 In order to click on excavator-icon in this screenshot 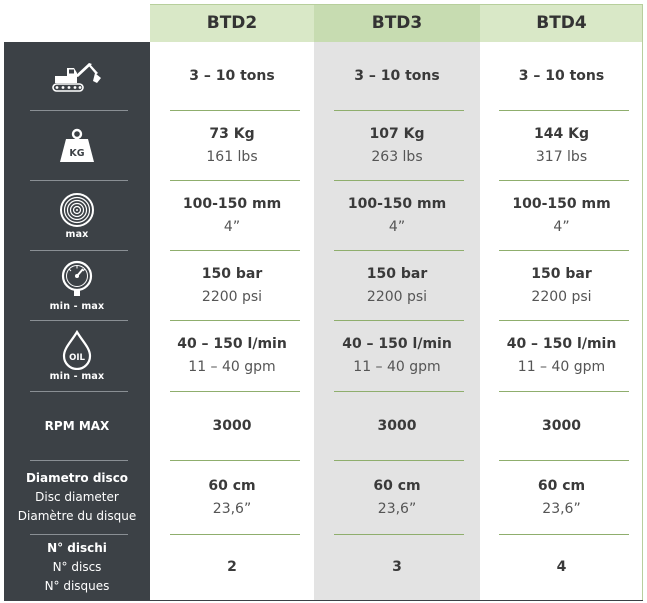, I will do `click(77, 76)`.